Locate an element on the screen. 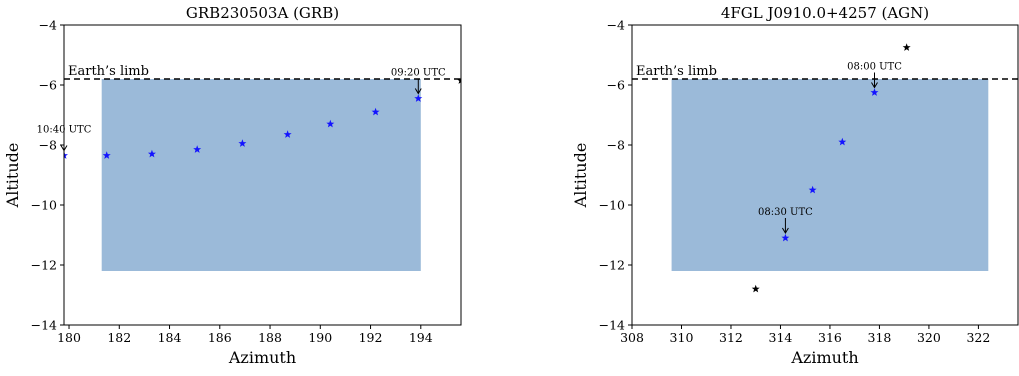  x-tick-label: 320 is located at coordinates (929, 337).